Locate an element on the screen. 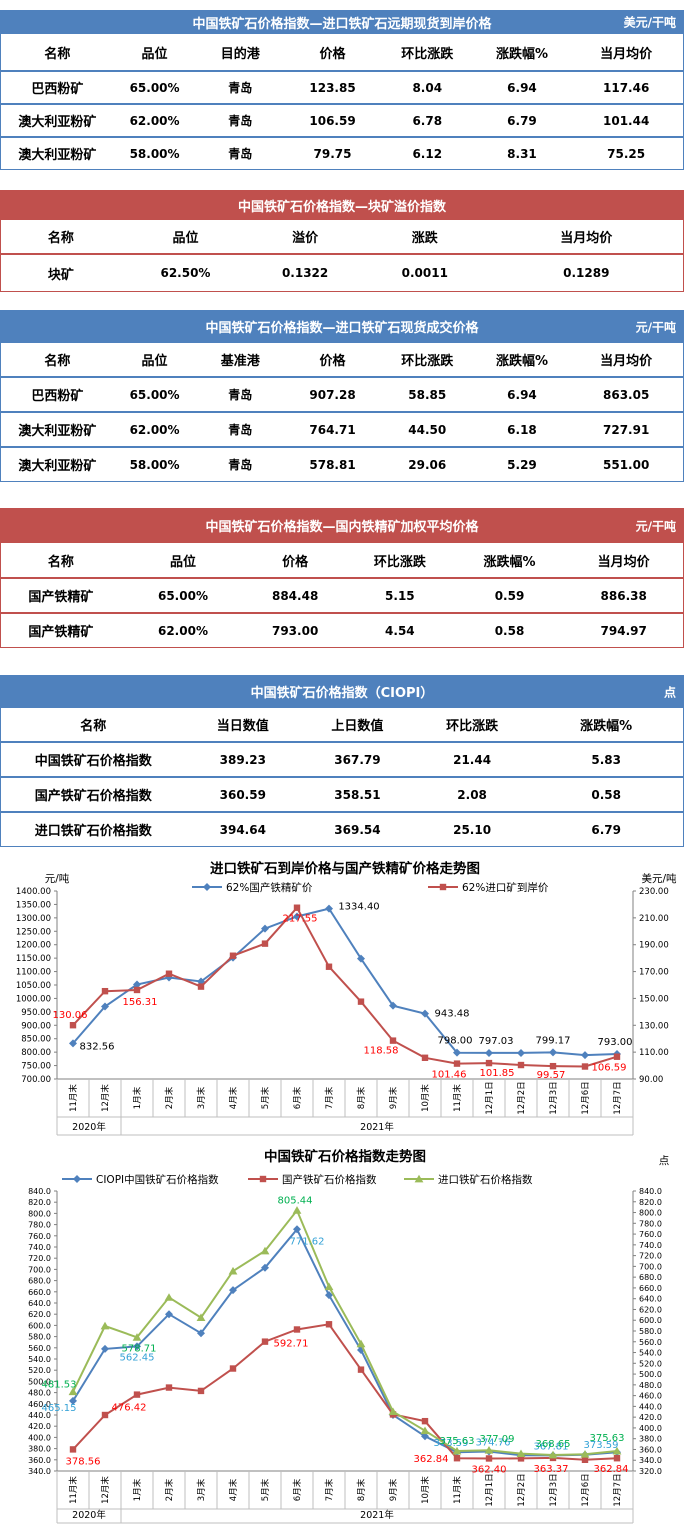 This screenshot has width=684, height=1524. right-tick-label: 170.00 is located at coordinates (654, 973).